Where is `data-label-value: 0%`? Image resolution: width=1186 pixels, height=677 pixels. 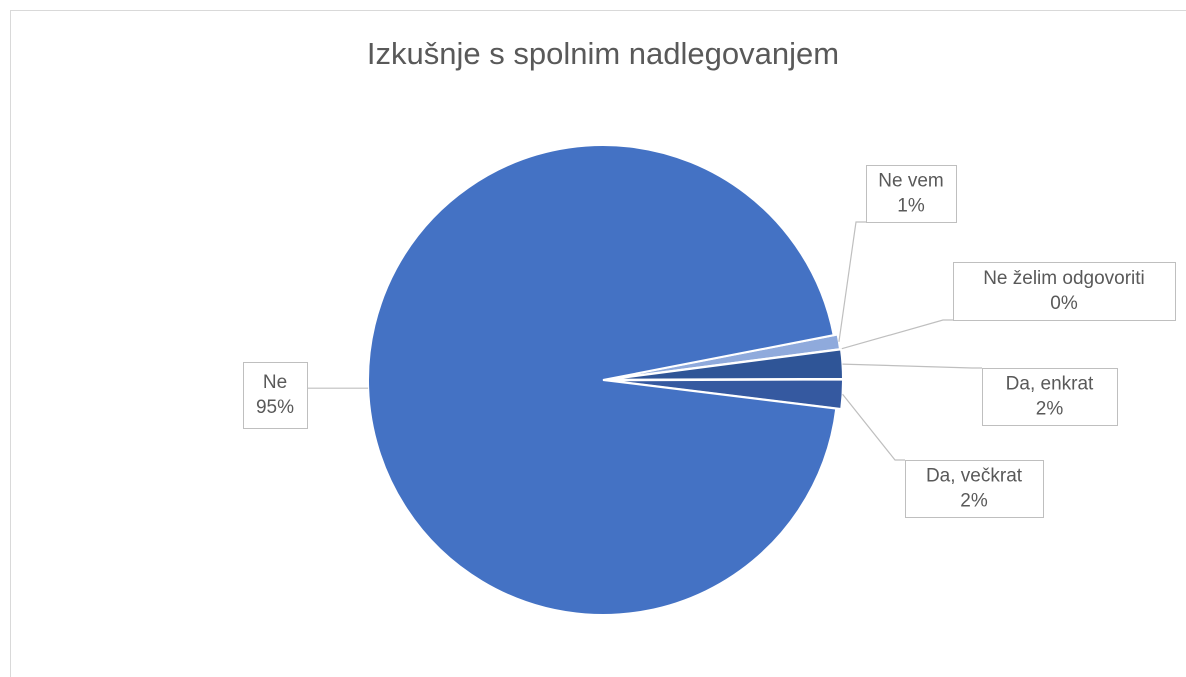
data-label-value: 0% is located at coordinates (1064, 303).